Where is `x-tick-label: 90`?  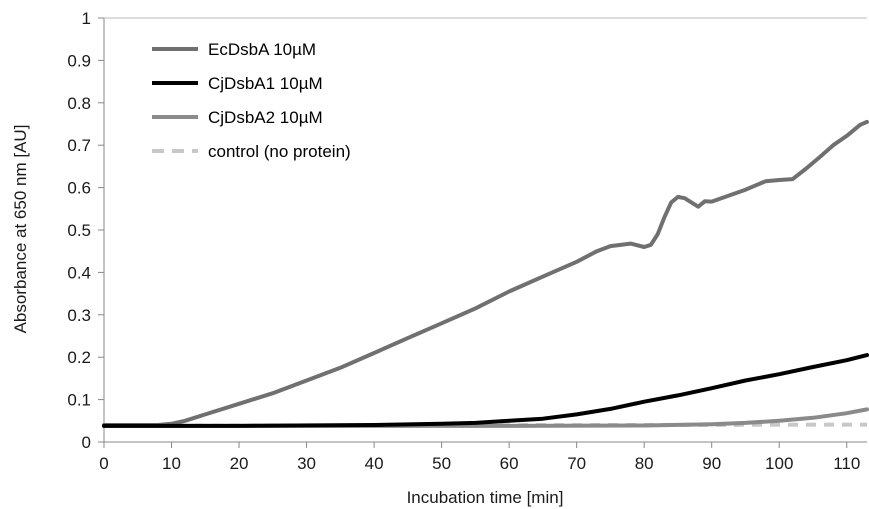
x-tick-label: 90 is located at coordinates (711, 463).